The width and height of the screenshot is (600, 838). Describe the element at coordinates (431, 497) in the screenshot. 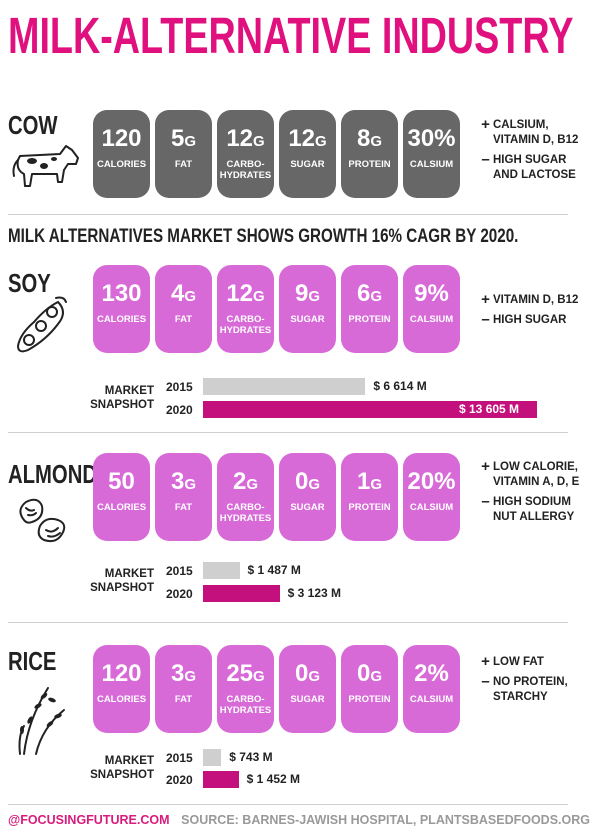

I see `stat-tile-calsium: 20% CALSIUM` at that location.